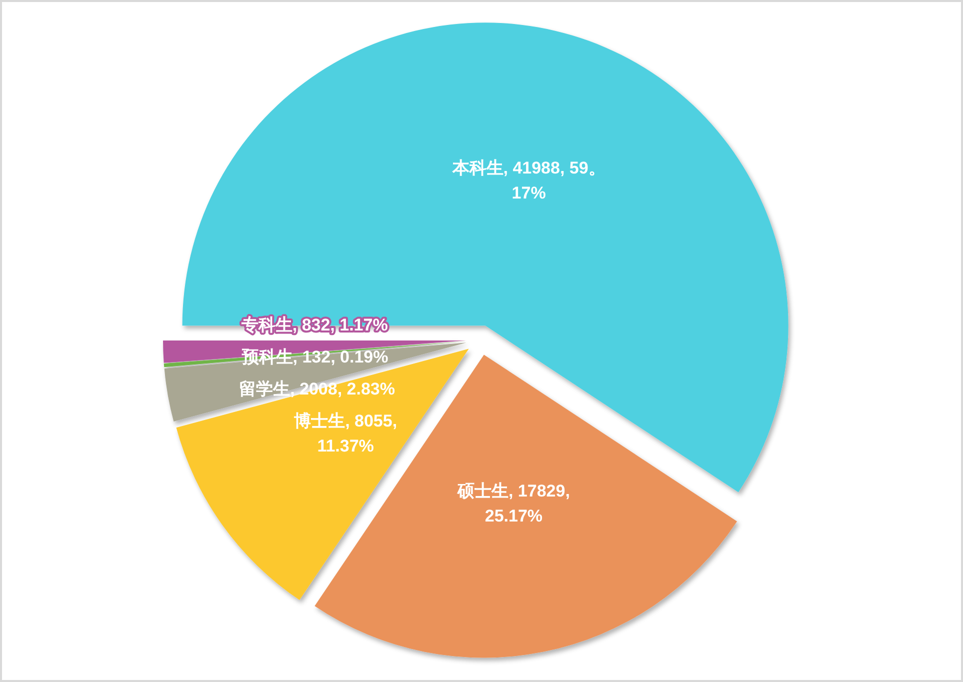 This screenshot has height=682, width=963. I want to click on slice-label: 硕士生, 17829, 25.17%, so click(513, 503).